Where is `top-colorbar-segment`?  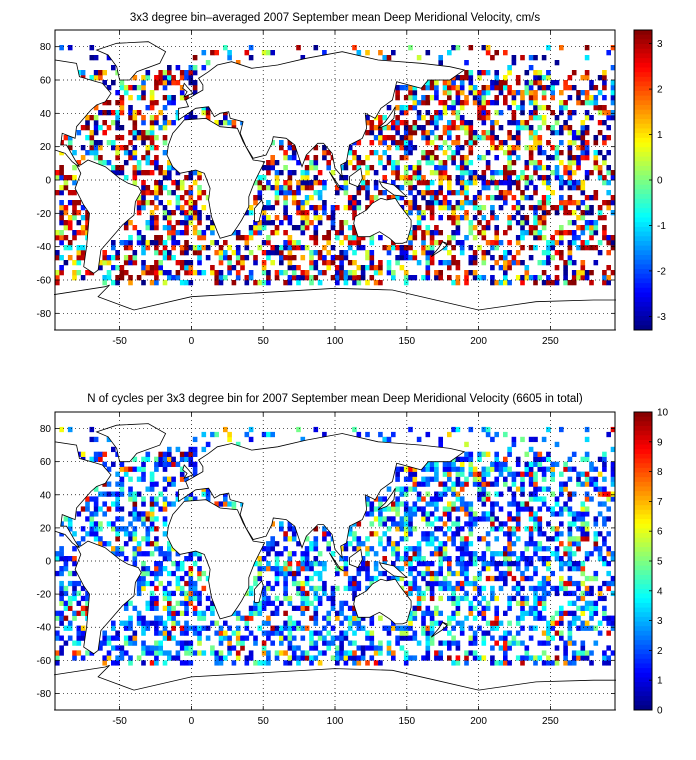
top-colorbar-segment is located at coordinates (643, 47).